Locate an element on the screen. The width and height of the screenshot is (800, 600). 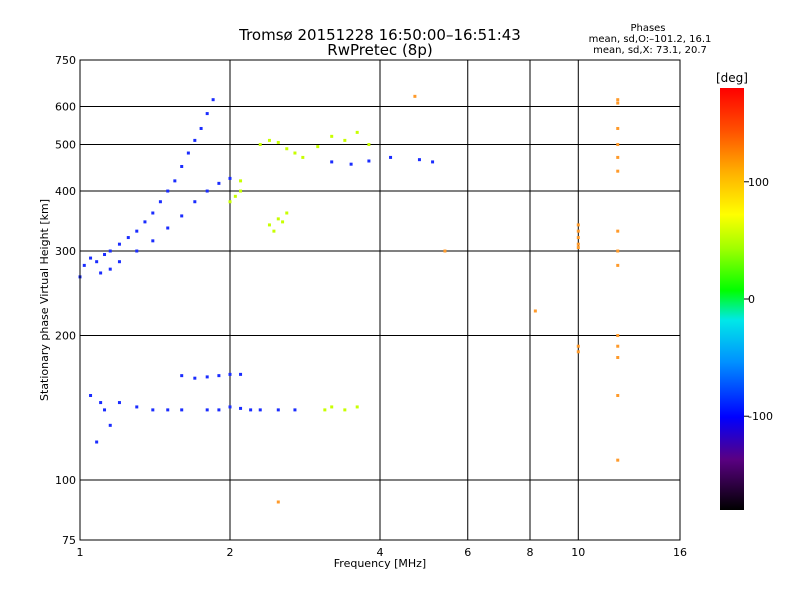
y-tick-label: 200 is located at coordinates (65, 336).